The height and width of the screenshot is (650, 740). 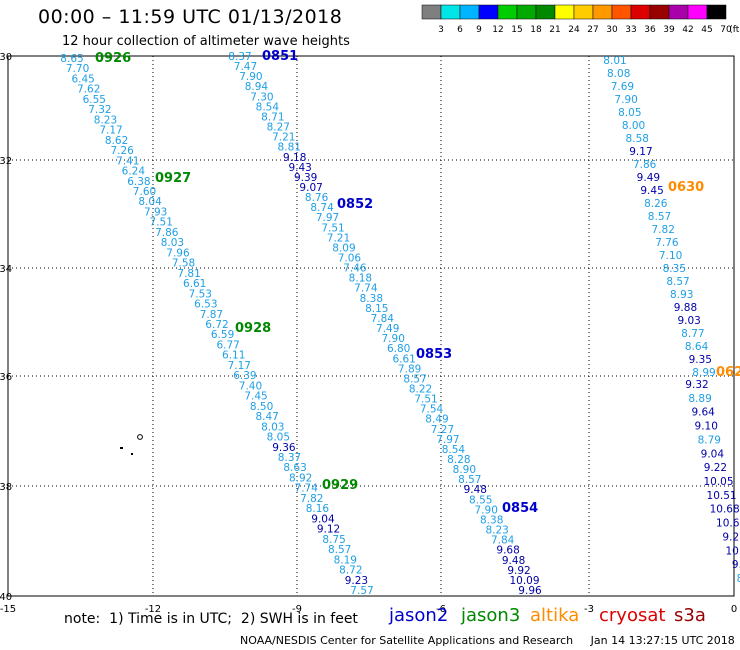 I want to click on swh-value: 6.80, so click(x=398, y=349).